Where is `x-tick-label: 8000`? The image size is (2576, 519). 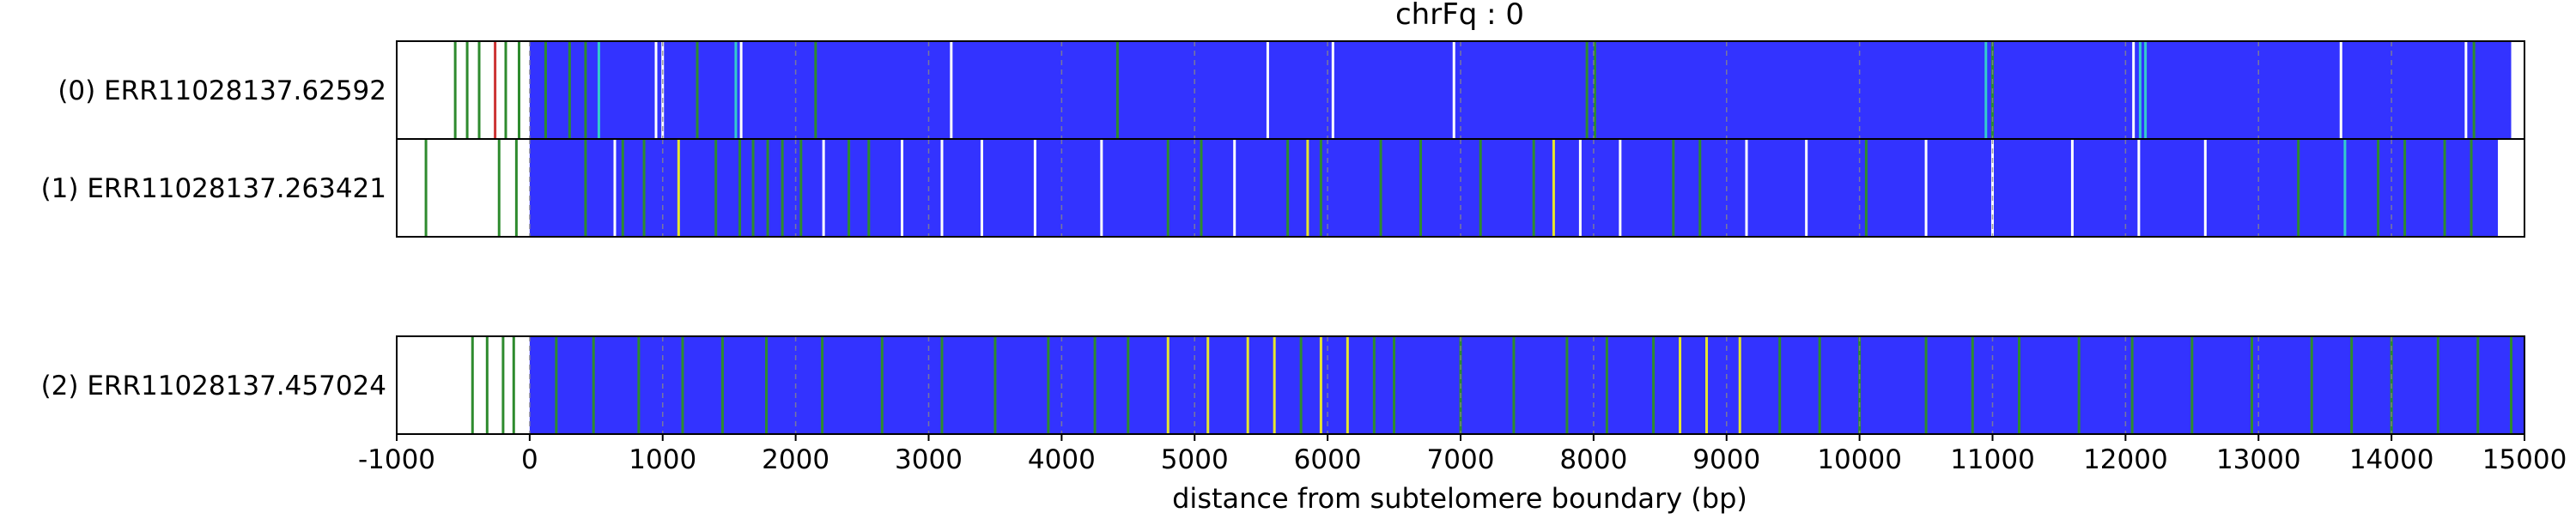 x-tick-label: 8000 is located at coordinates (1593, 459).